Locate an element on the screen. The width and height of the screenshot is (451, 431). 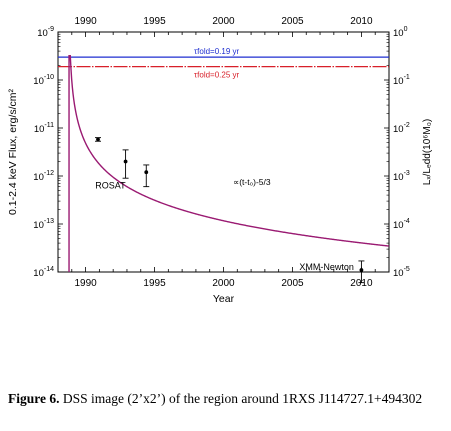
y-tick-label-left: 10-12 is located at coordinates (43, 176).